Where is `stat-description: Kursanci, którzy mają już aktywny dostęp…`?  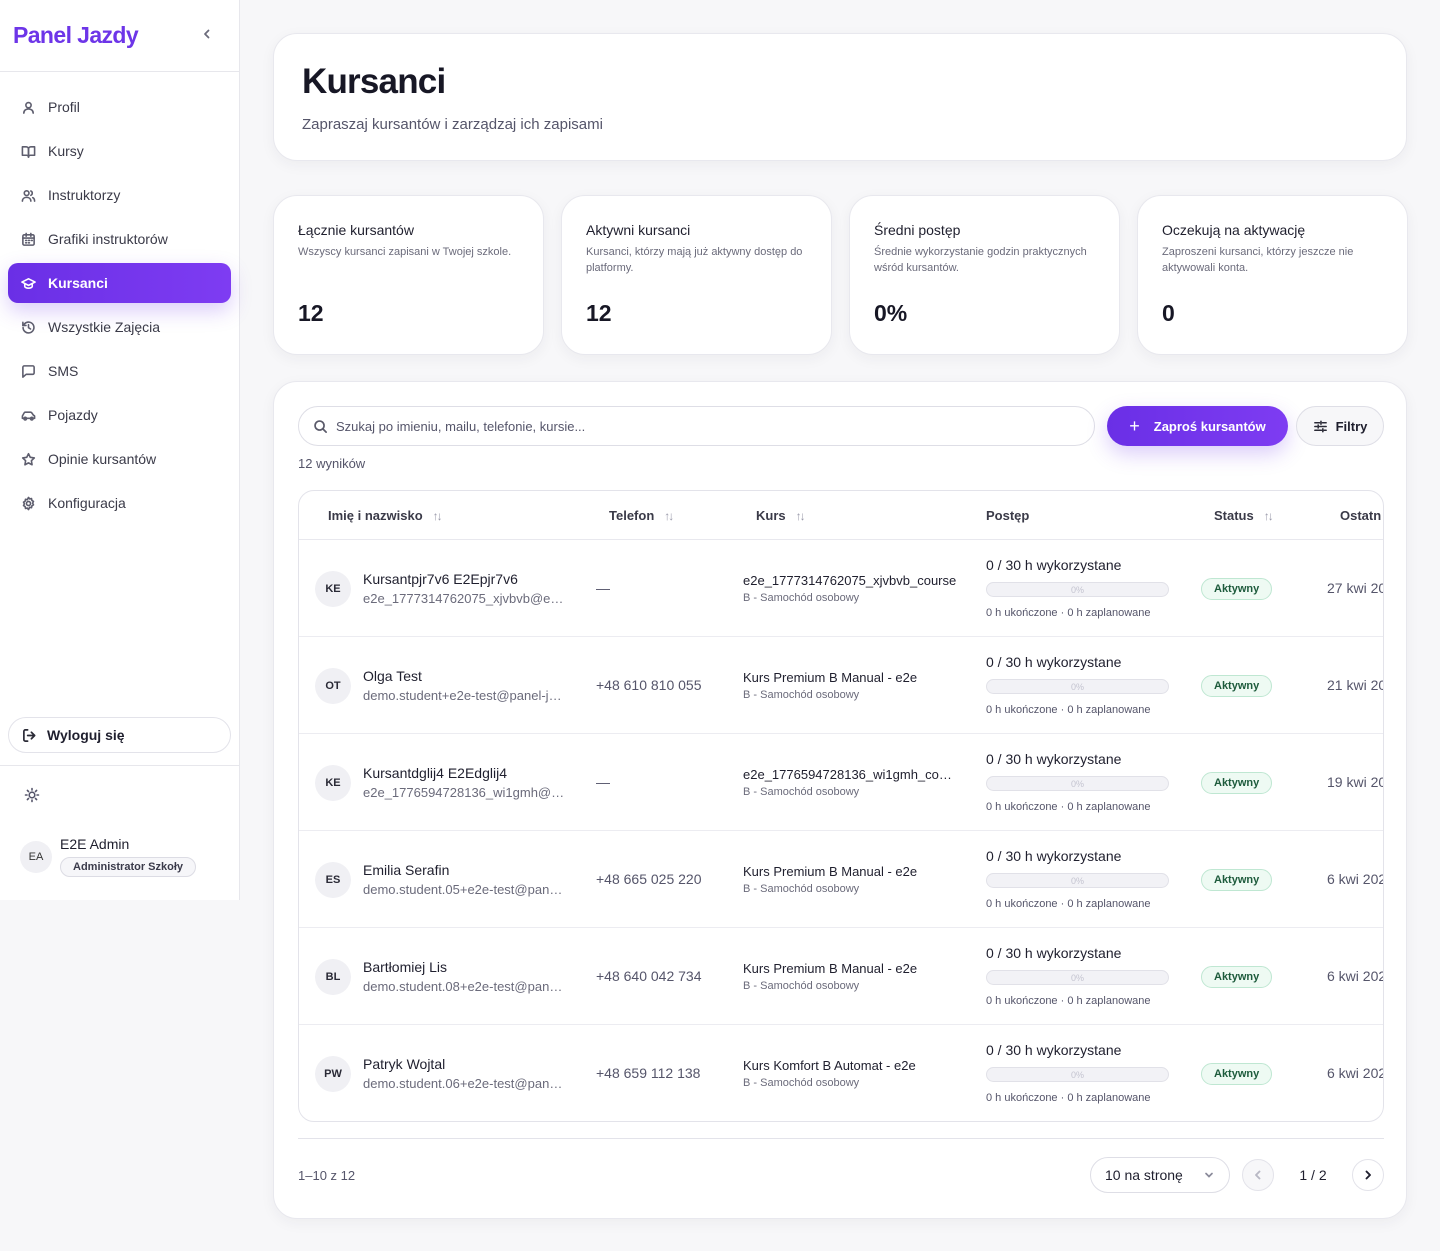 stat-description: Kursanci, którzy mają już aktywny dostęp… is located at coordinates (694, 260).